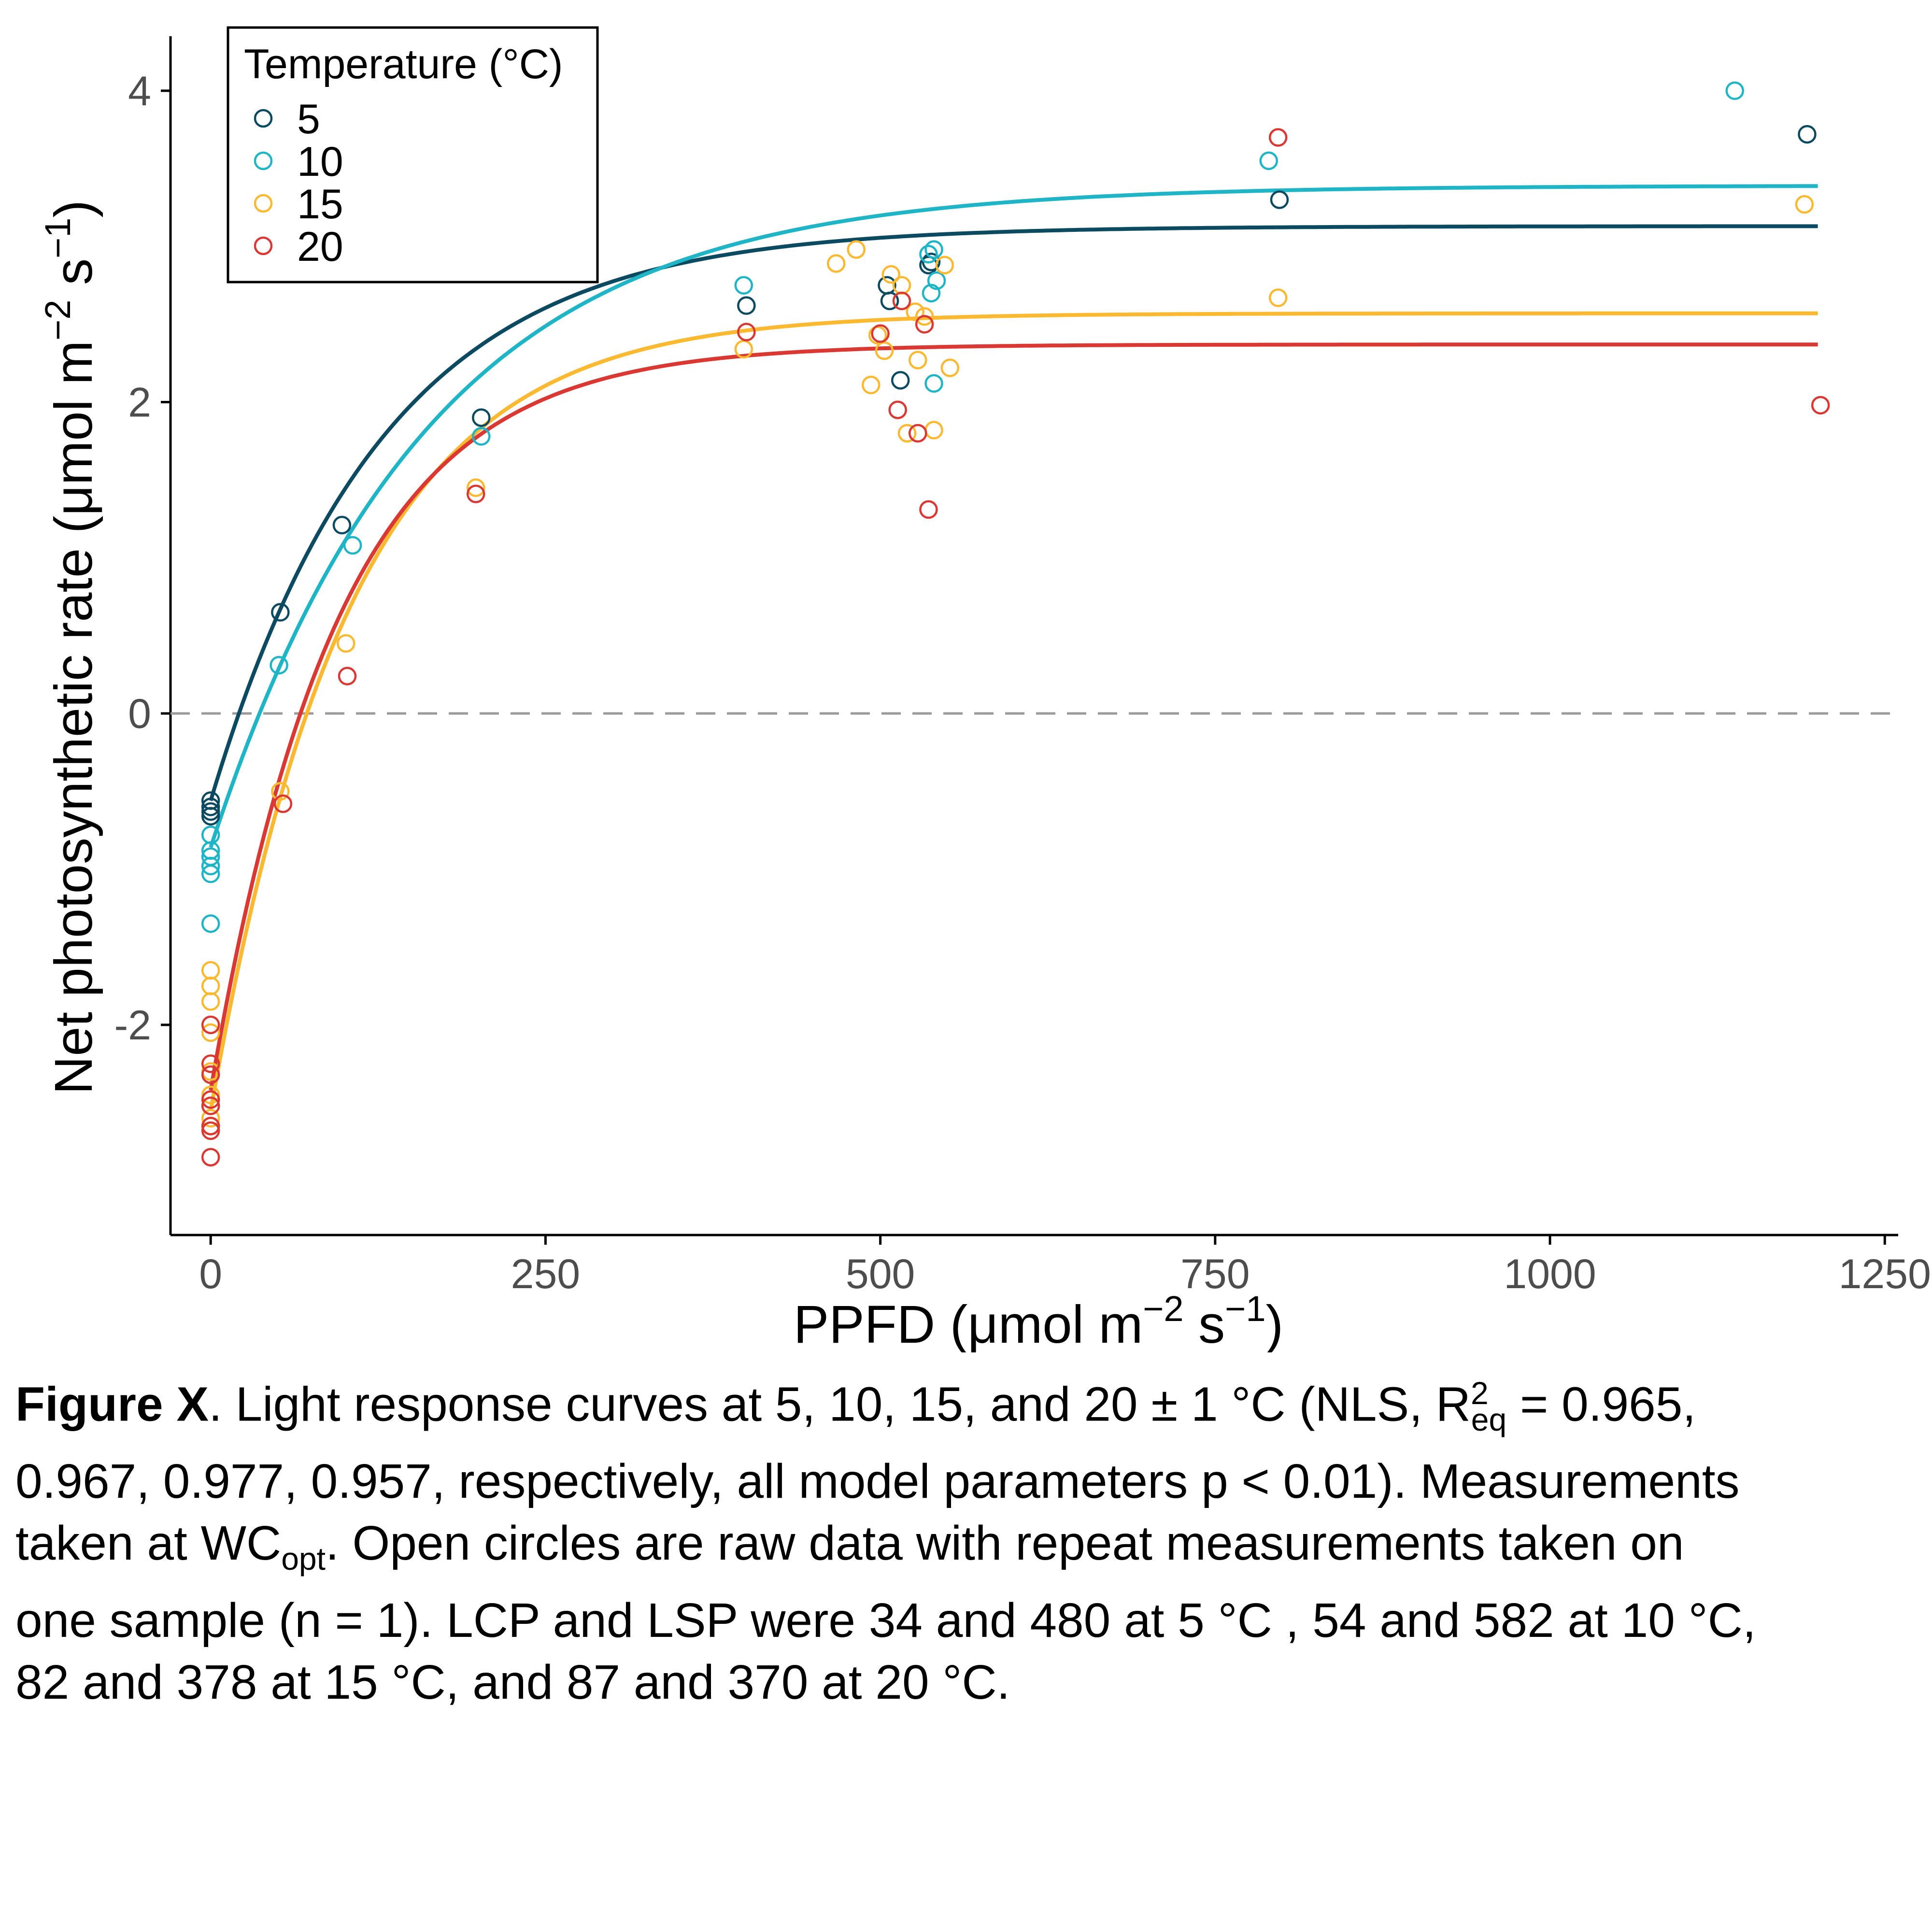 This screenshot has height=1932, width=1932. I want to click on y-tick-label: 2, so click(139, 402).